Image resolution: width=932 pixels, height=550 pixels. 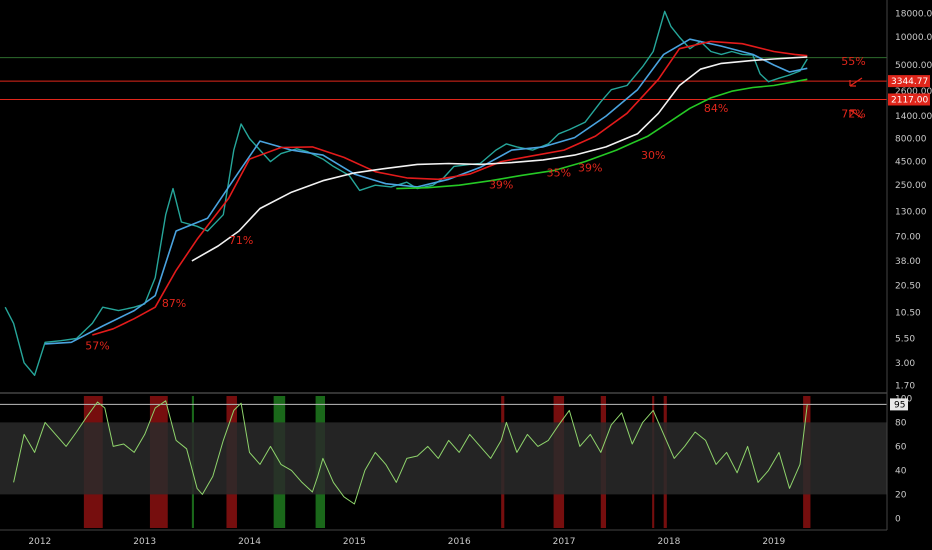 What do you see at coordinates (354, 542) in the screenshot?
I see `time-tick-label: 2015` at bounding box center [354, 542].